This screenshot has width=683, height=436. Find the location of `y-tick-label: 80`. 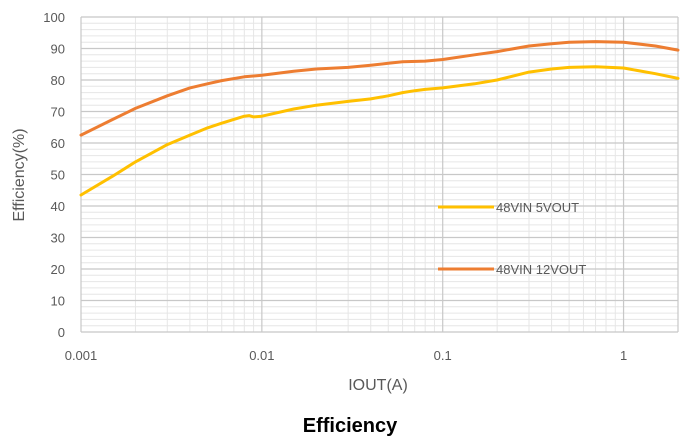

y-tick-label: 80 is located at coordinates (58, 80).